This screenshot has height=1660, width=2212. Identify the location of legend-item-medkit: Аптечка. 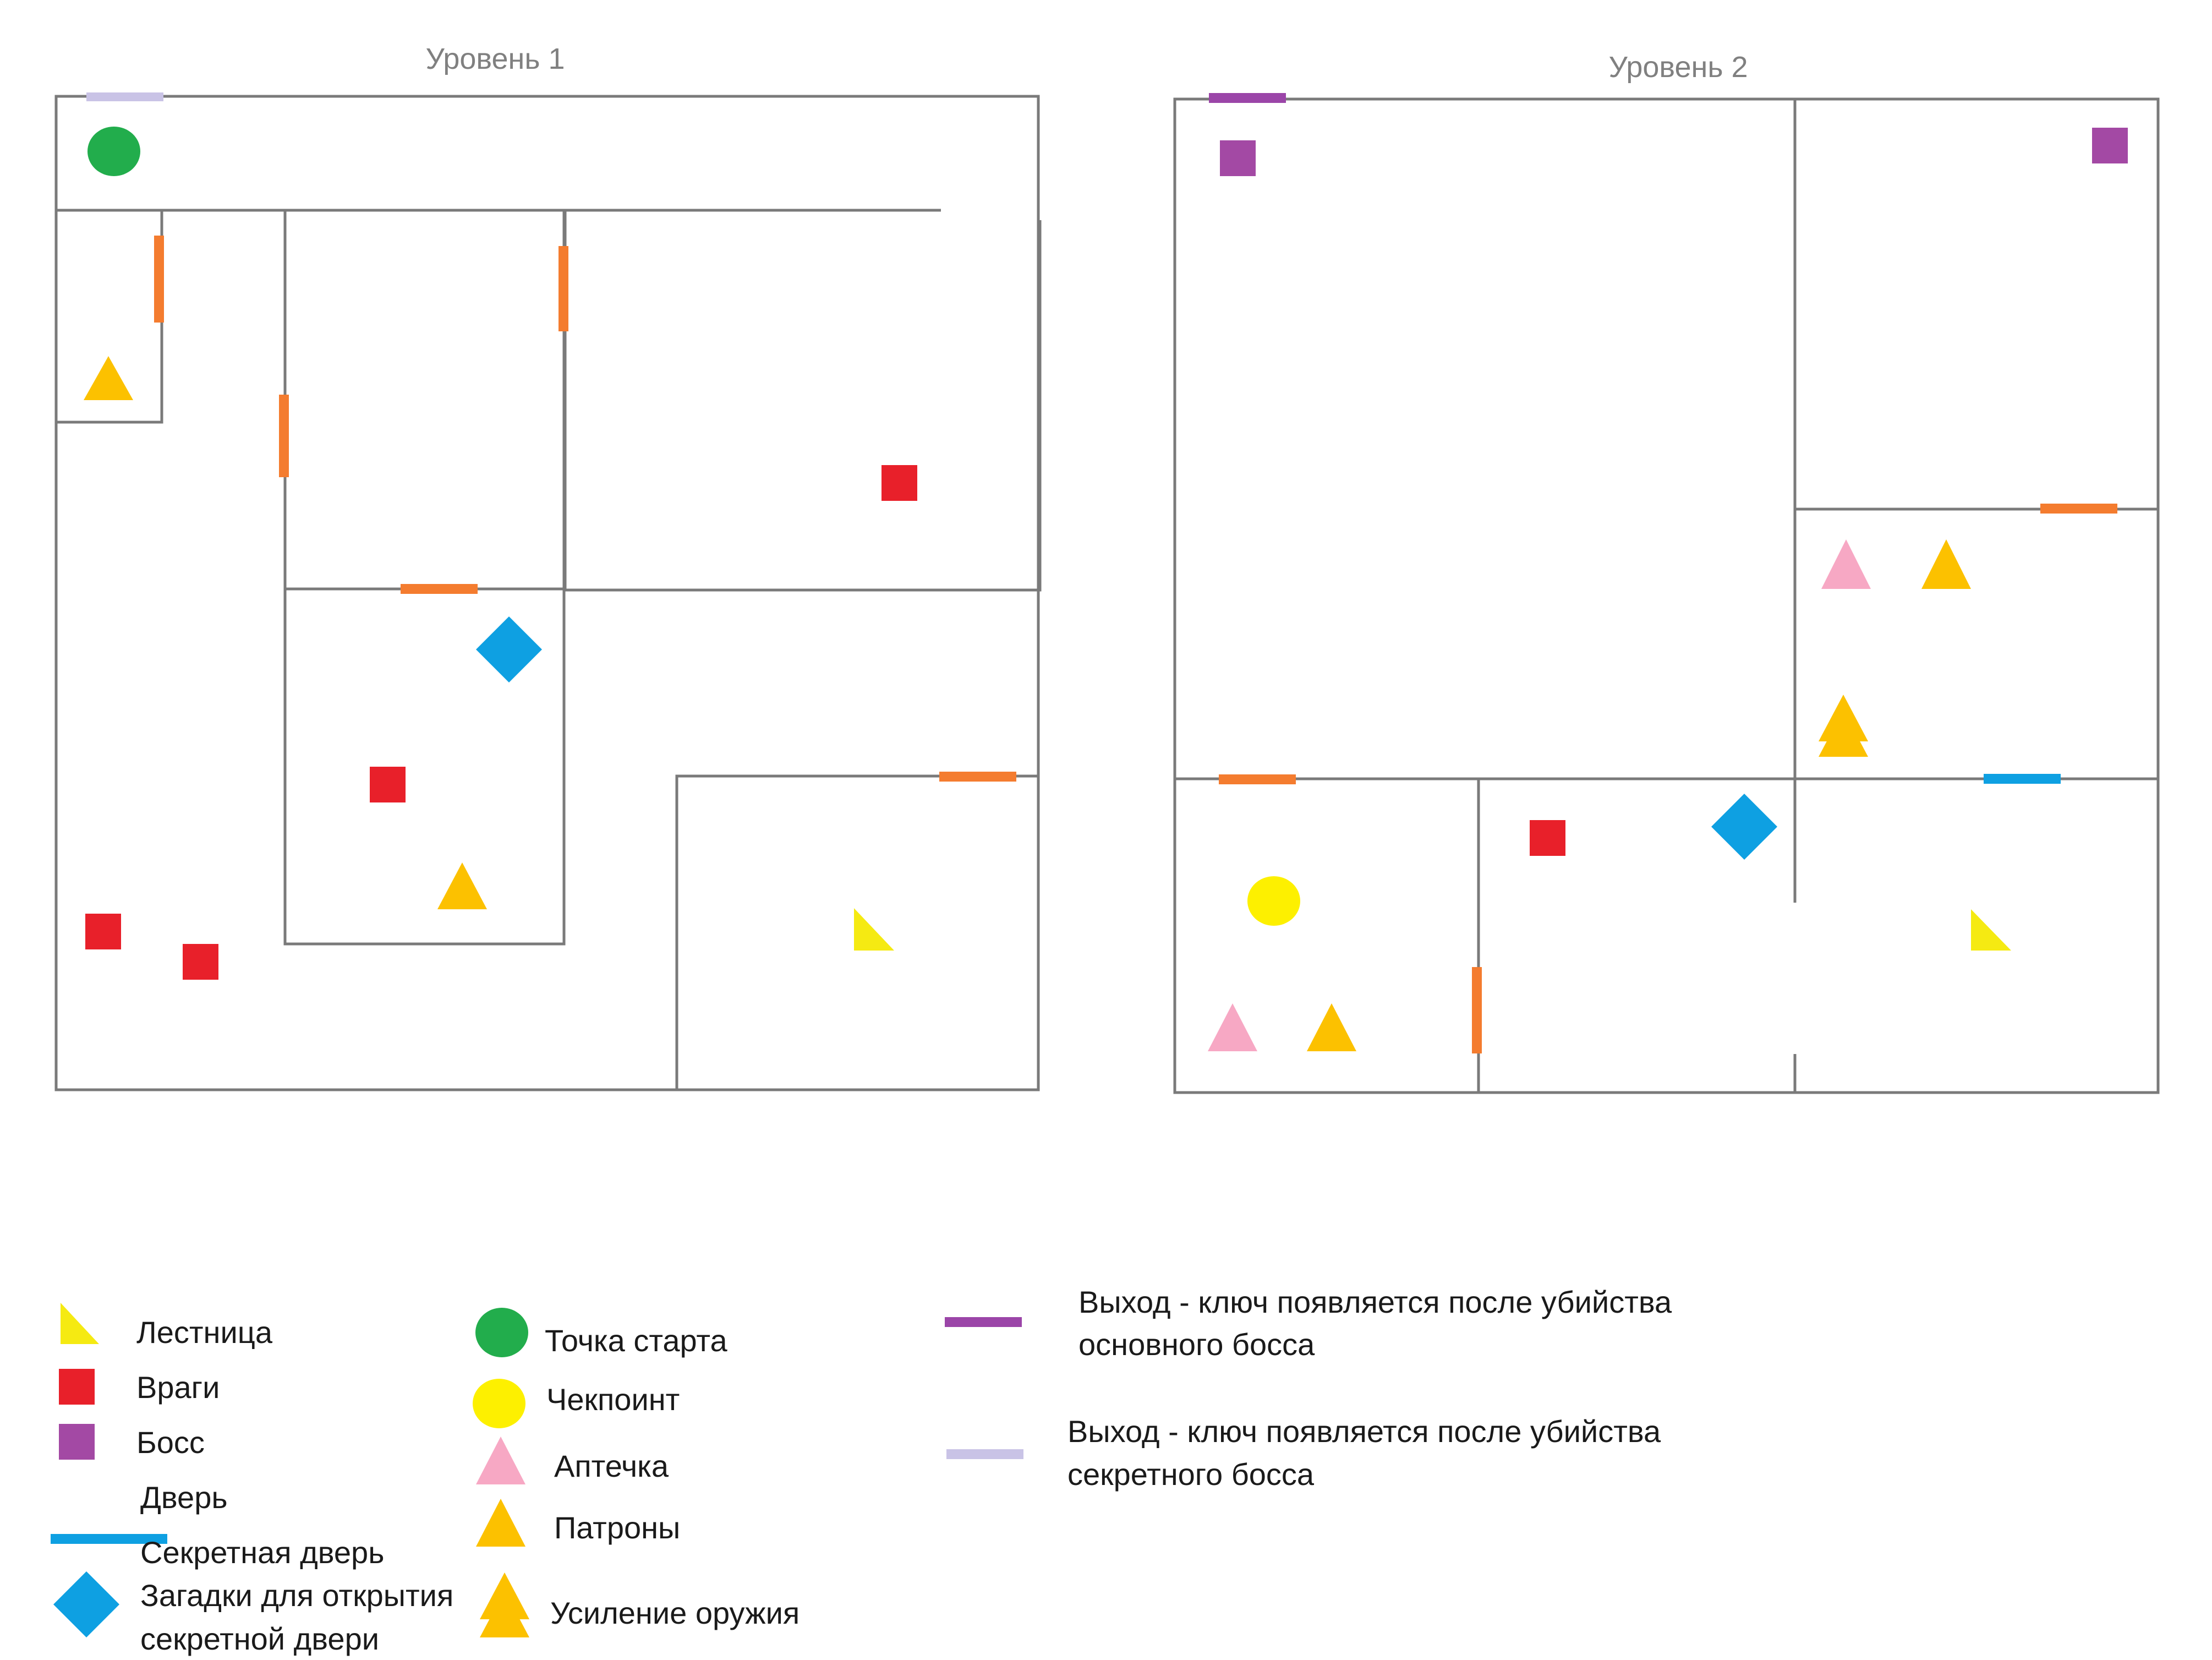
(572, 1460).